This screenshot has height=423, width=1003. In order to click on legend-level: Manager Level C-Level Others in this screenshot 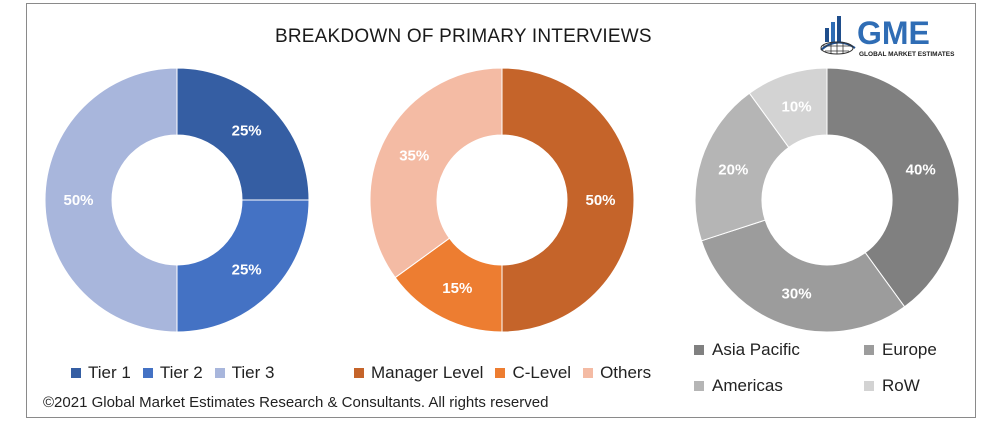, I will do `click(508, 373)`.